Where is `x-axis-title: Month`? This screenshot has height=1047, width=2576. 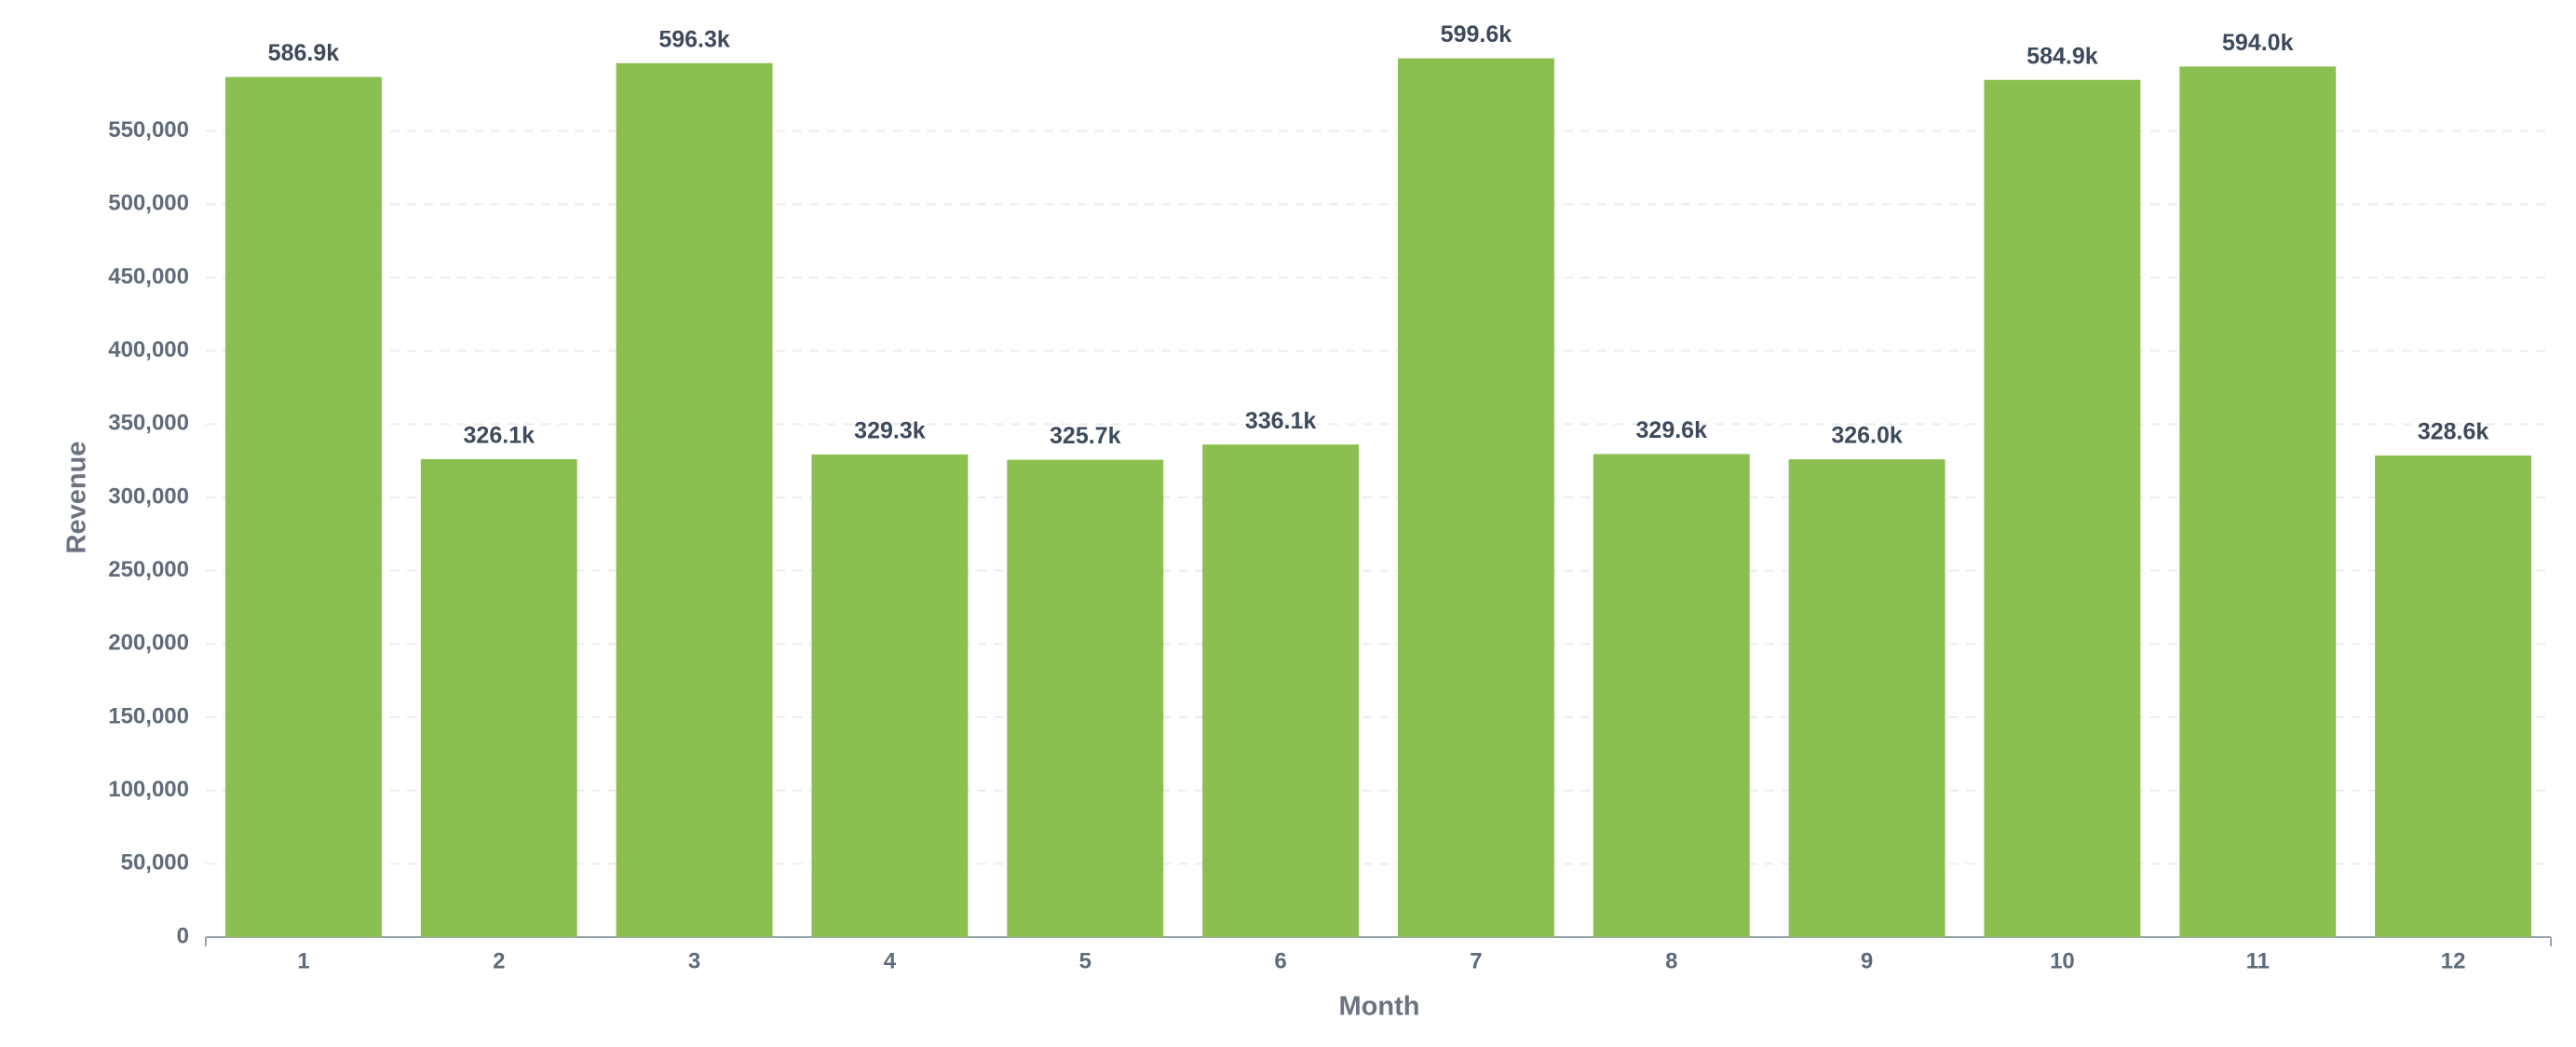
x-axis-title: Month is located at coordinates (1379, 1007).